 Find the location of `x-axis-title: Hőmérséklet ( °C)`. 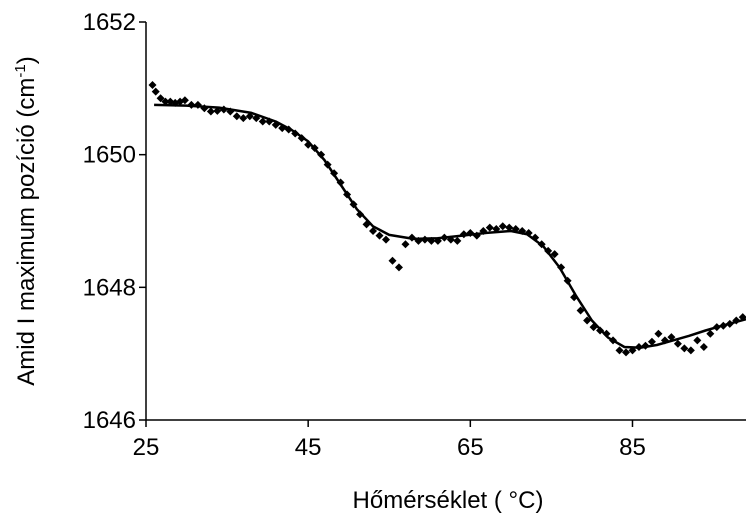

x-axis-title: Hőmérséklet ( °C) is located at coordinates (448, 500).